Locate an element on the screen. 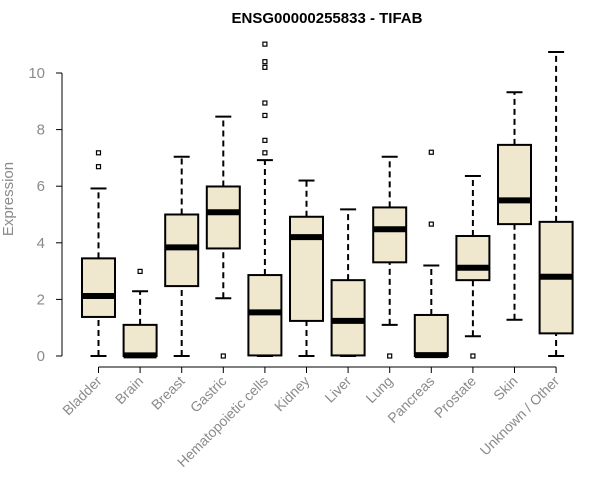 The height and width of the screenshot is (500, 600). y-axis: 0 2 4 6 8 10 is located at coordinates (45, 215).